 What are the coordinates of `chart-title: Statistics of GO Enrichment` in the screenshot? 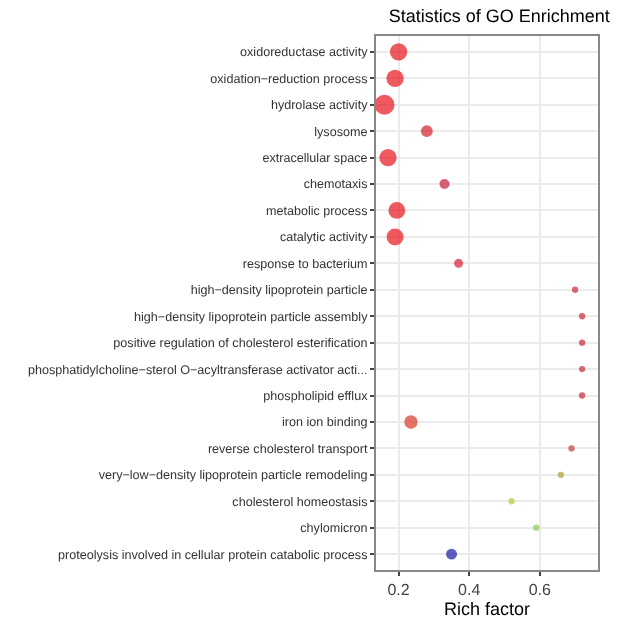 It's located at (499, 16).